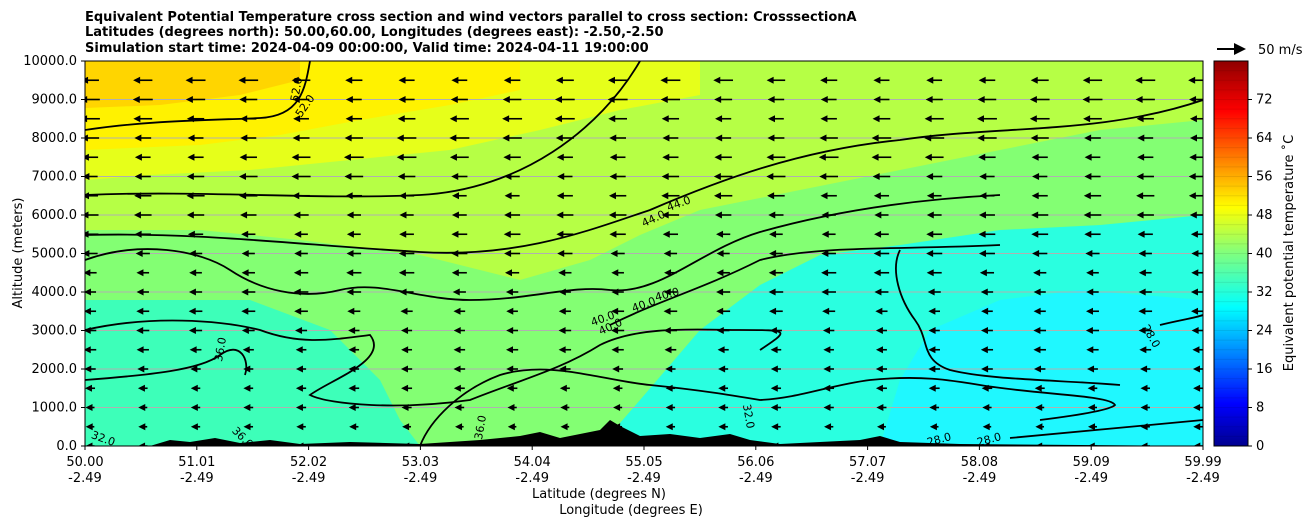 The width and height of the screenshot is (1308, 526). I want to click on x-tick-label-lat: 54.04, so click(532, 462).